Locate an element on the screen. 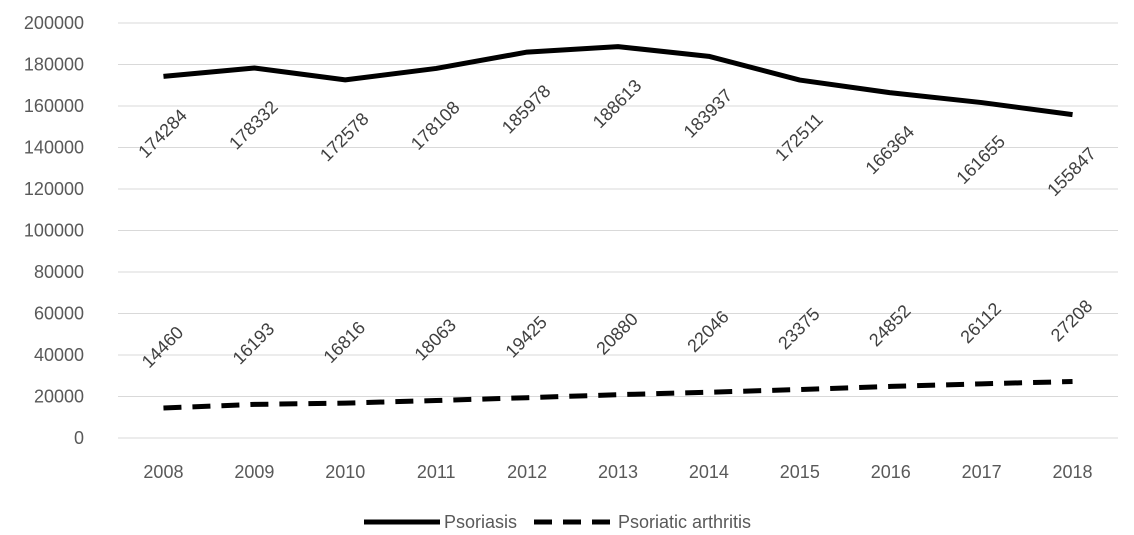 The height and width of the screenshot is (535, 1134). x-tick-label: 2008 is located at coordinates (163, 472).